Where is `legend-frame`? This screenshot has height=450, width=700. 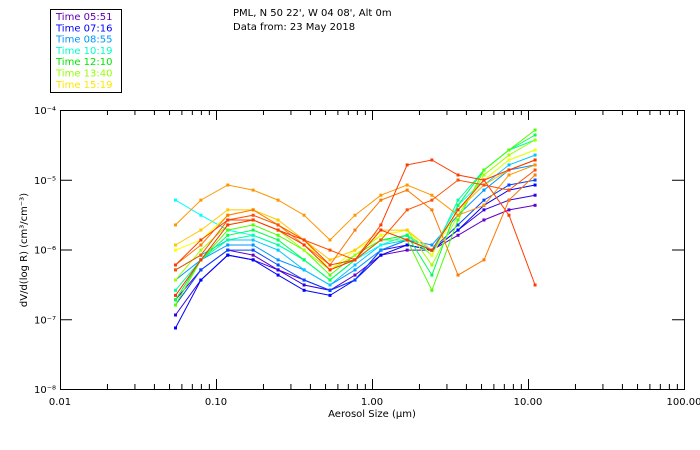 legend-frame is located at coordinates (86, 51).